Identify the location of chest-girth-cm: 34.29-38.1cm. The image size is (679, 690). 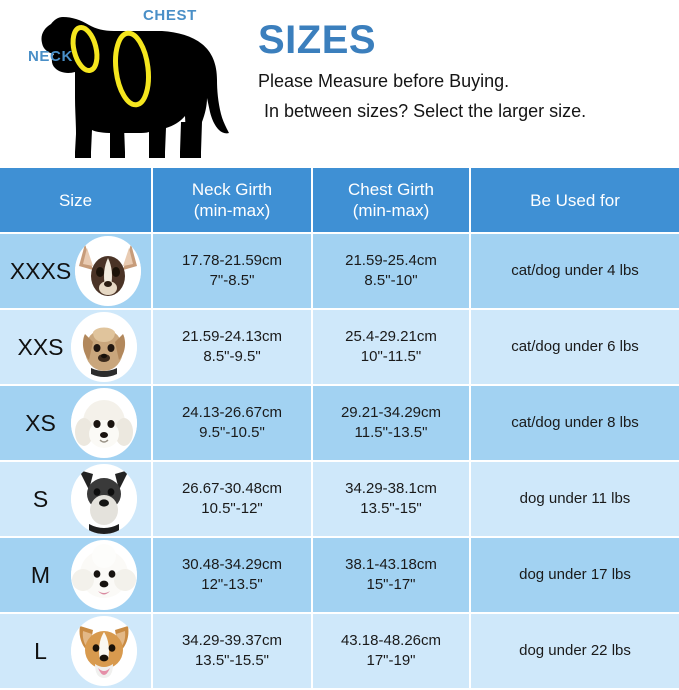
(391, 488).